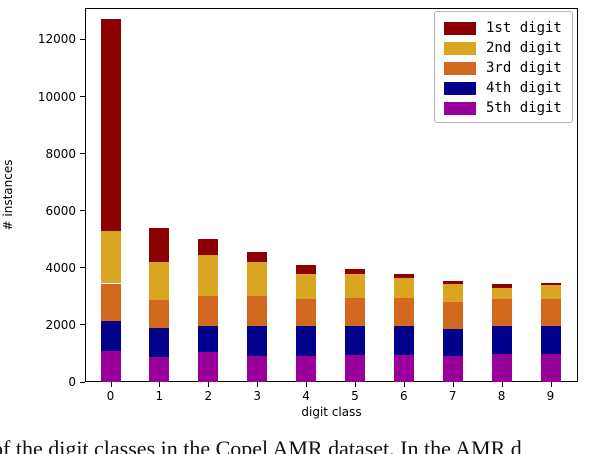 The height and width of the screenshot is (454, 614). I want to click on y-axis-label: # instances, so click(8, 195).